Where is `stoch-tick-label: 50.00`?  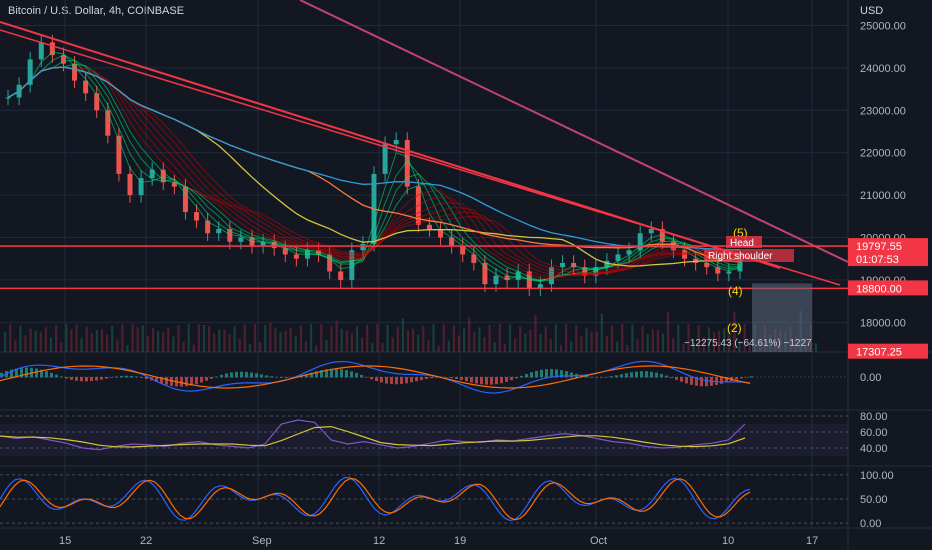 stoch-tick-label: 50.00 is located at coordinates (874, 500).